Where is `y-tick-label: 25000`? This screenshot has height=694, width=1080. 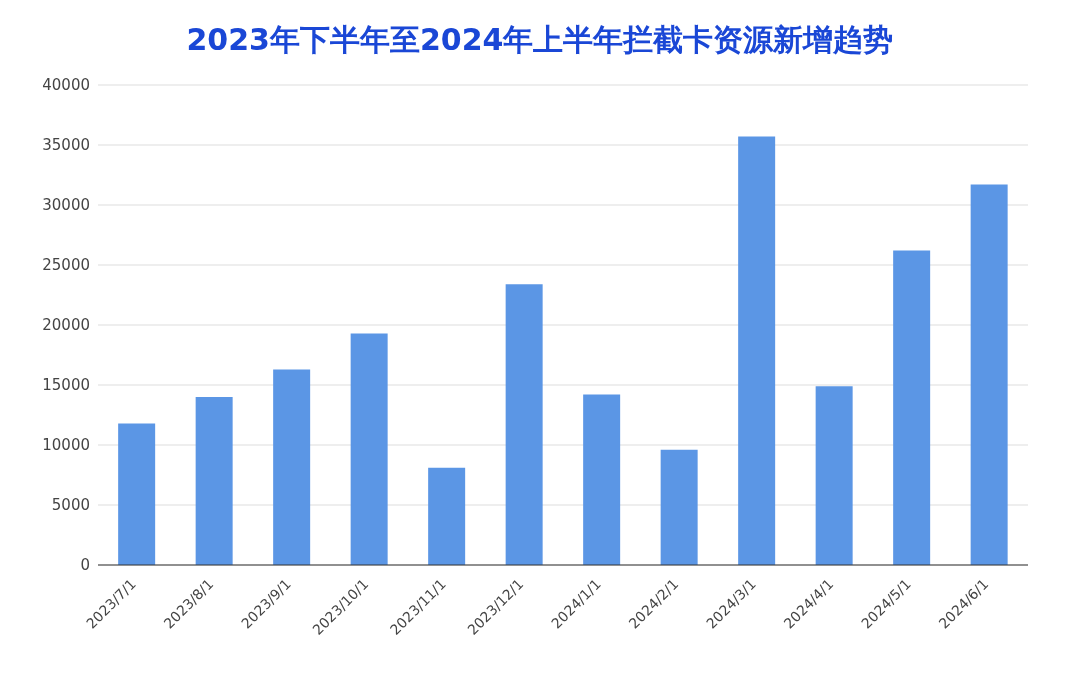
y-tick-label: 25000 is located at coordinates (66, 265).